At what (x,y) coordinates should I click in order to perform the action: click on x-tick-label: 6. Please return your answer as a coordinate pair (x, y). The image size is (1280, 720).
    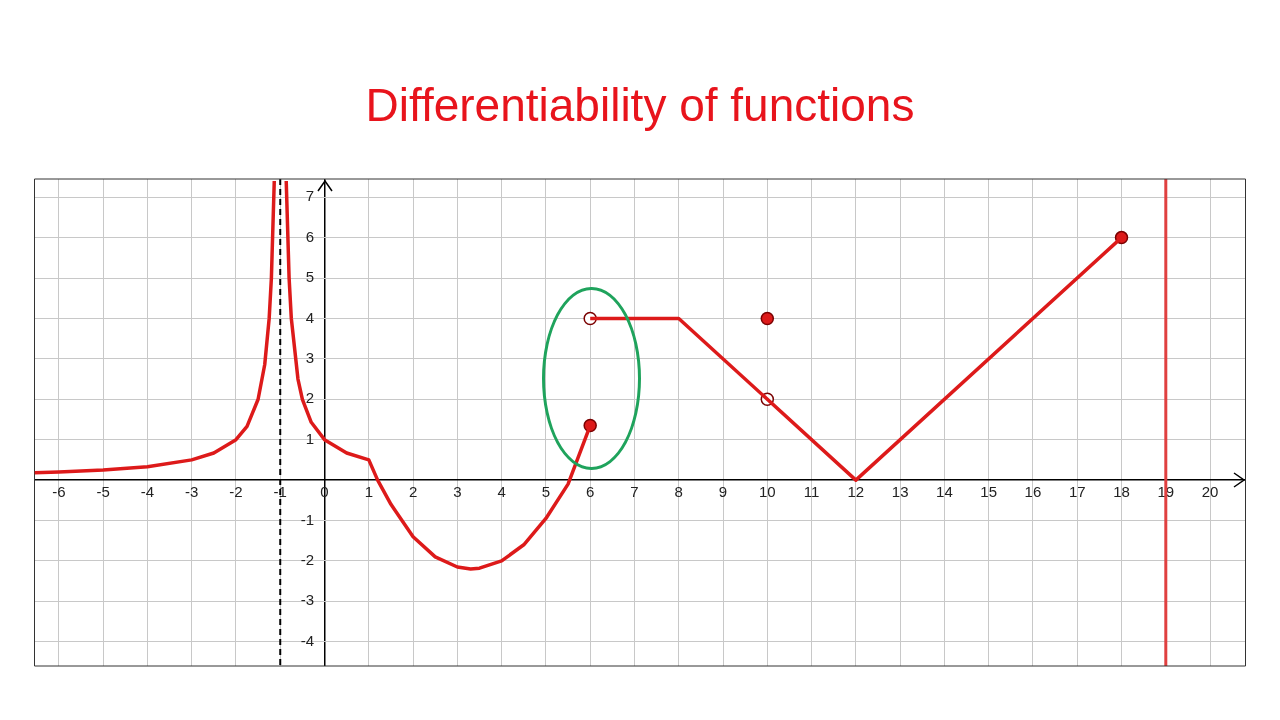
    Looking at the image, I should click on (590, 492).